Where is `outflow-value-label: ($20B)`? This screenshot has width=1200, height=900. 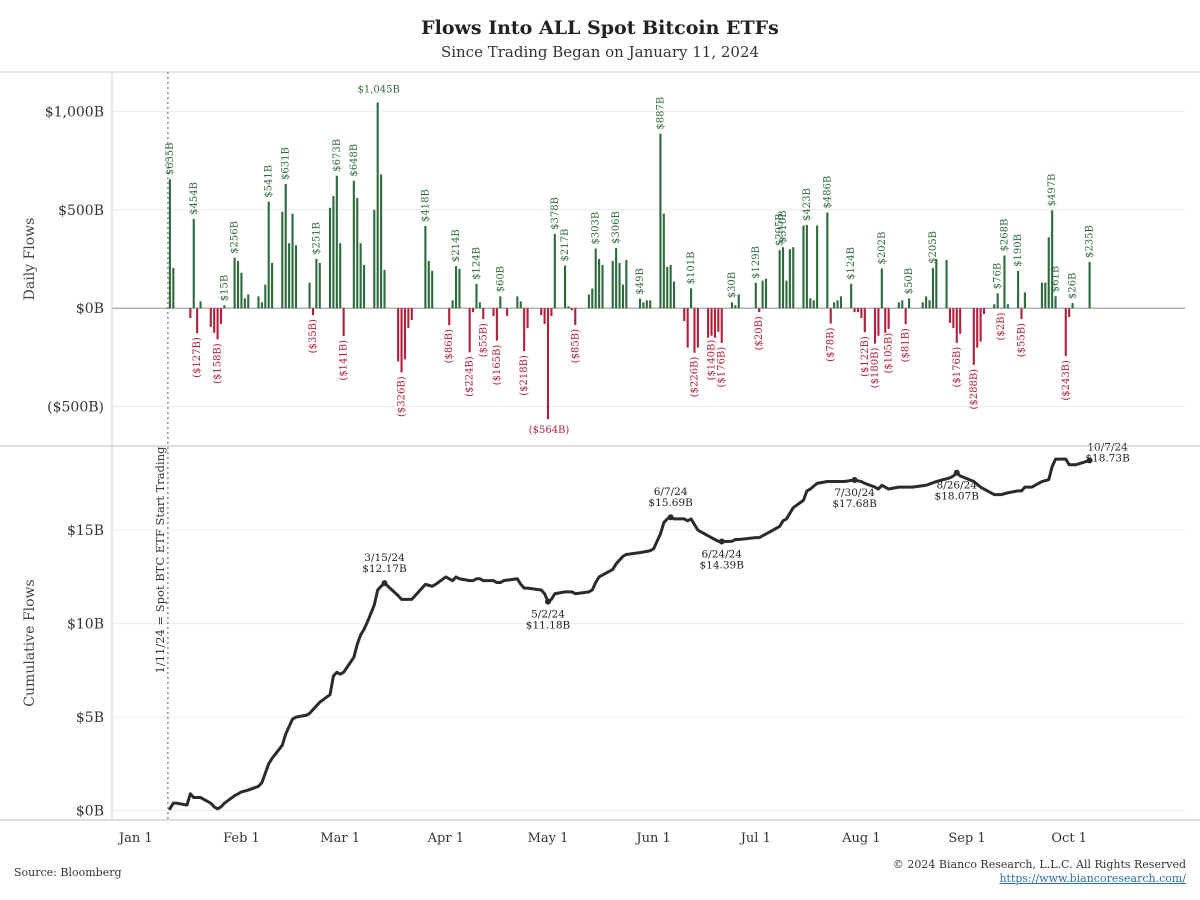 outflow-value-label: ($20B) is located at coordinates (759, 333).